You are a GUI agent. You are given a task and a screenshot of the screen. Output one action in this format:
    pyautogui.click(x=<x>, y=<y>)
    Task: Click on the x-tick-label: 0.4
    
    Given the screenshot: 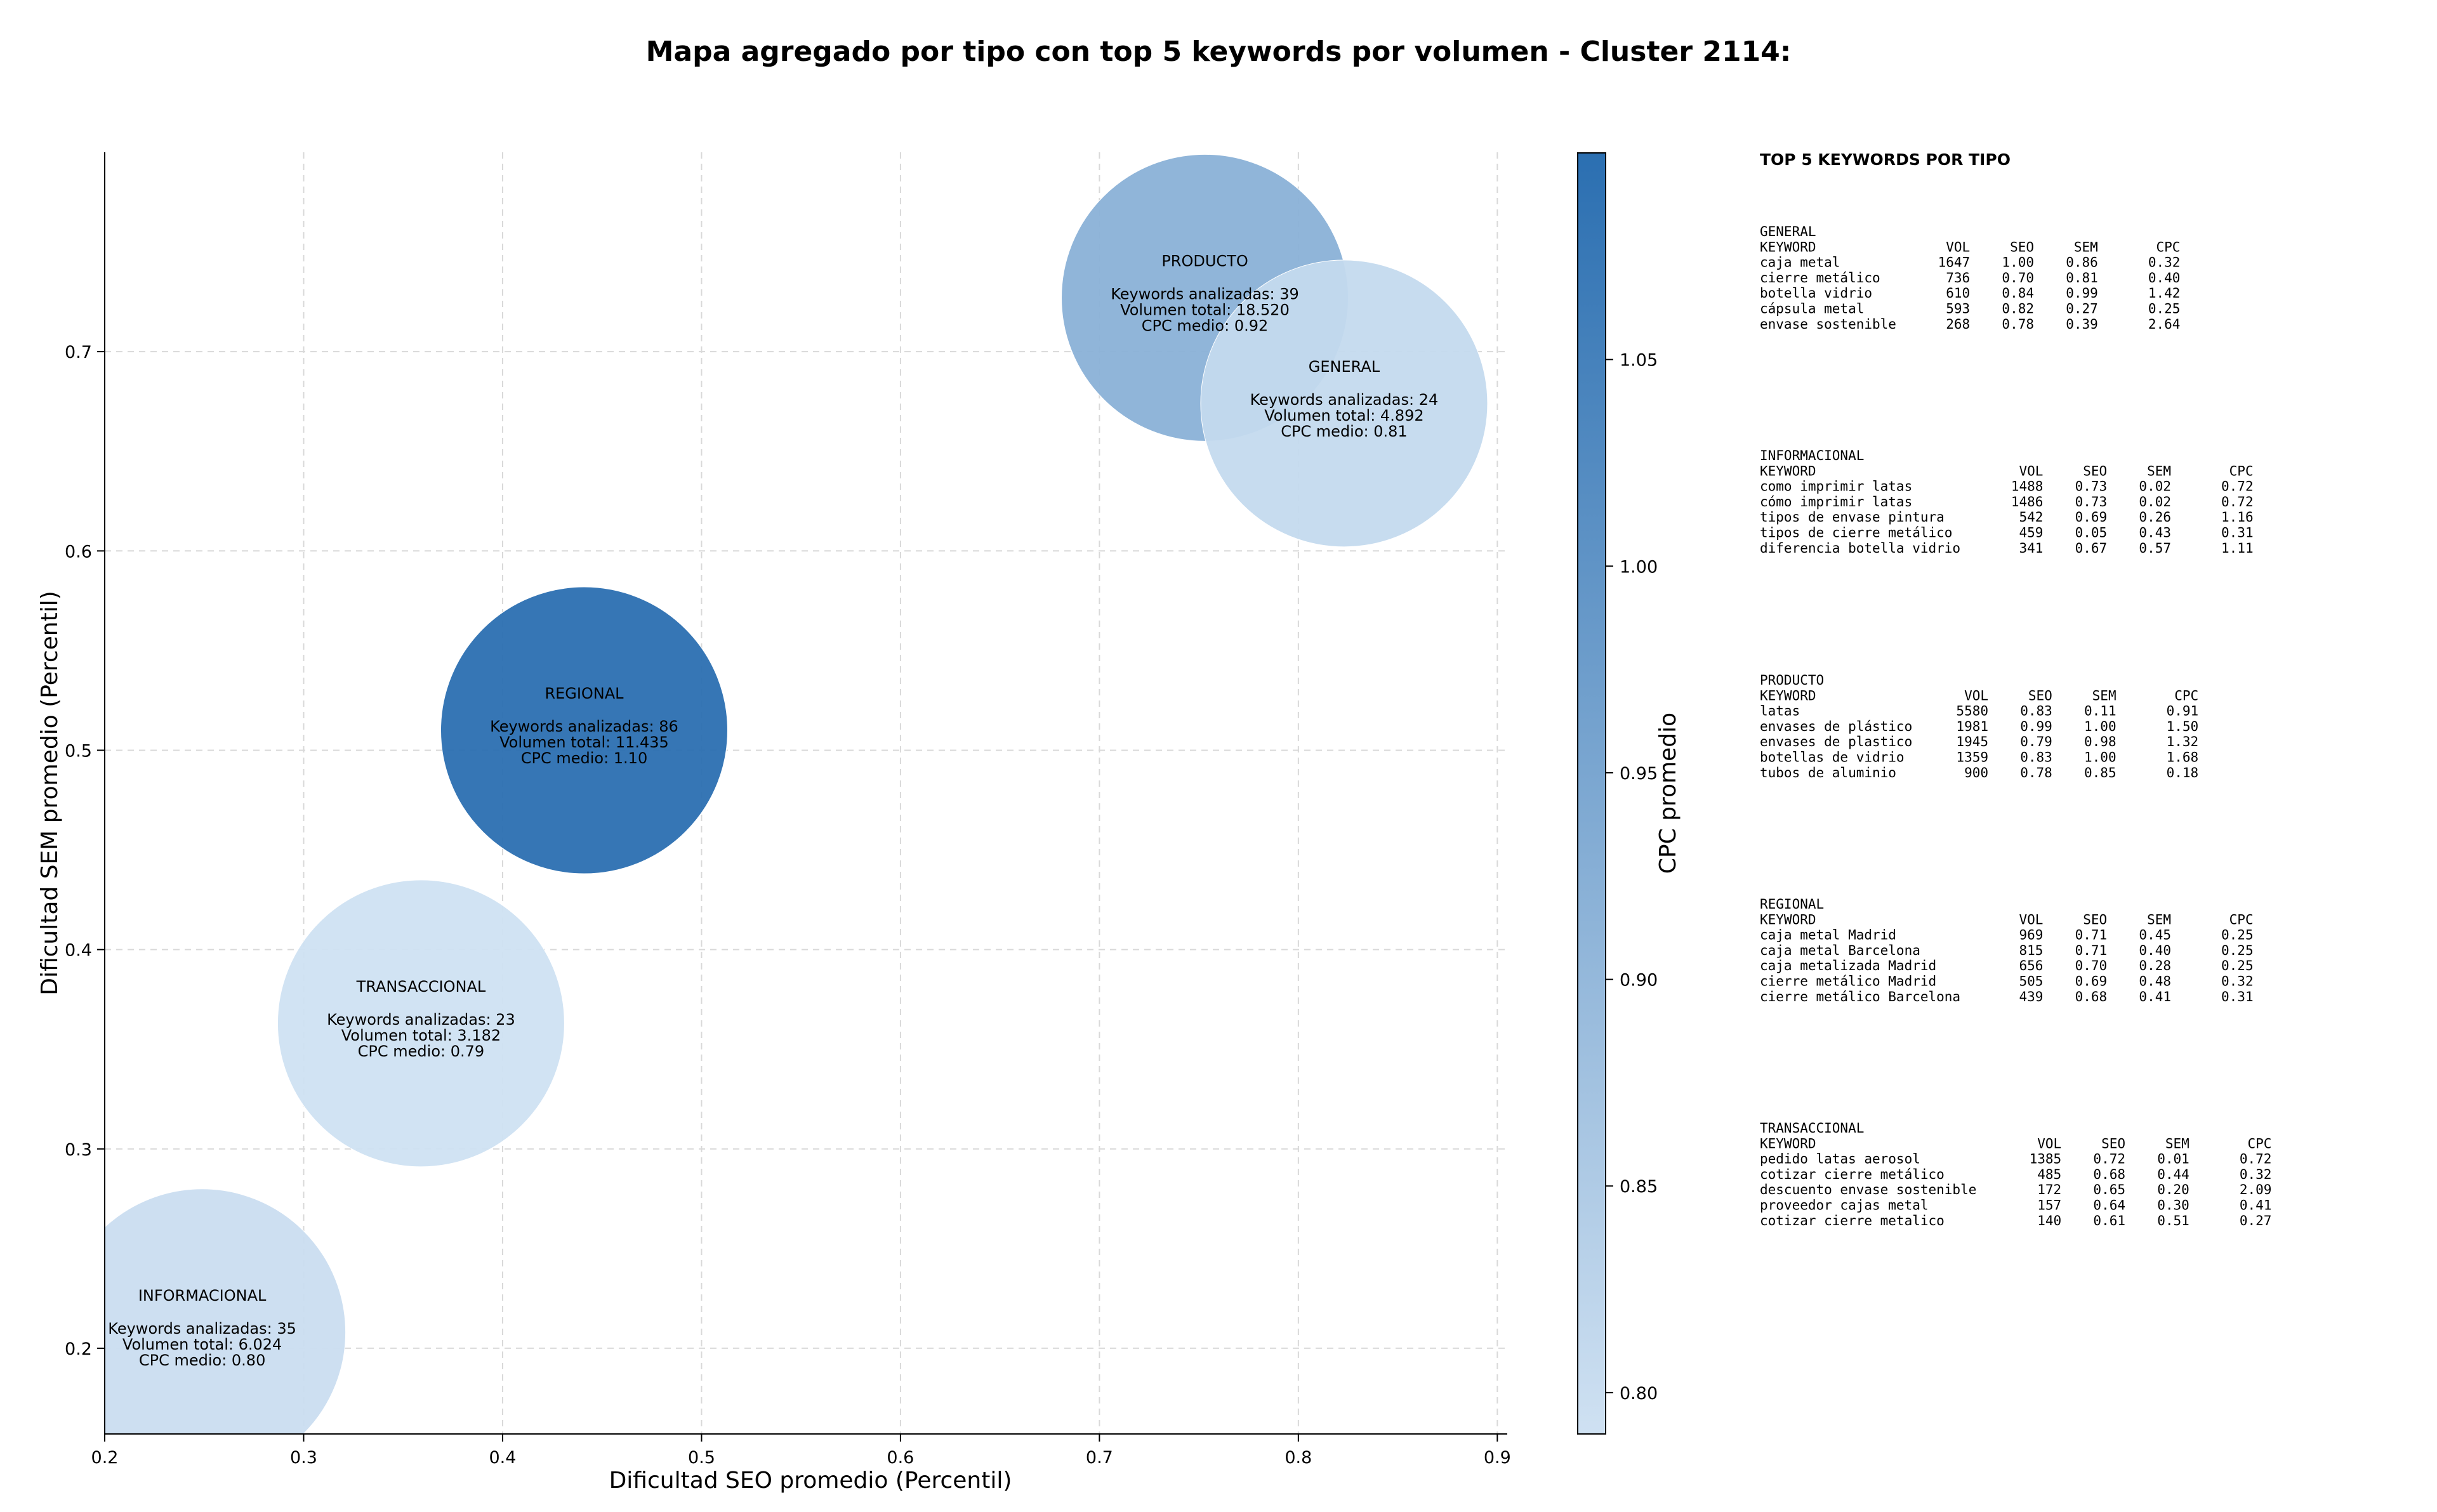 What is the action you would take?
    pyautogui.click(x=502, y=1458)
    